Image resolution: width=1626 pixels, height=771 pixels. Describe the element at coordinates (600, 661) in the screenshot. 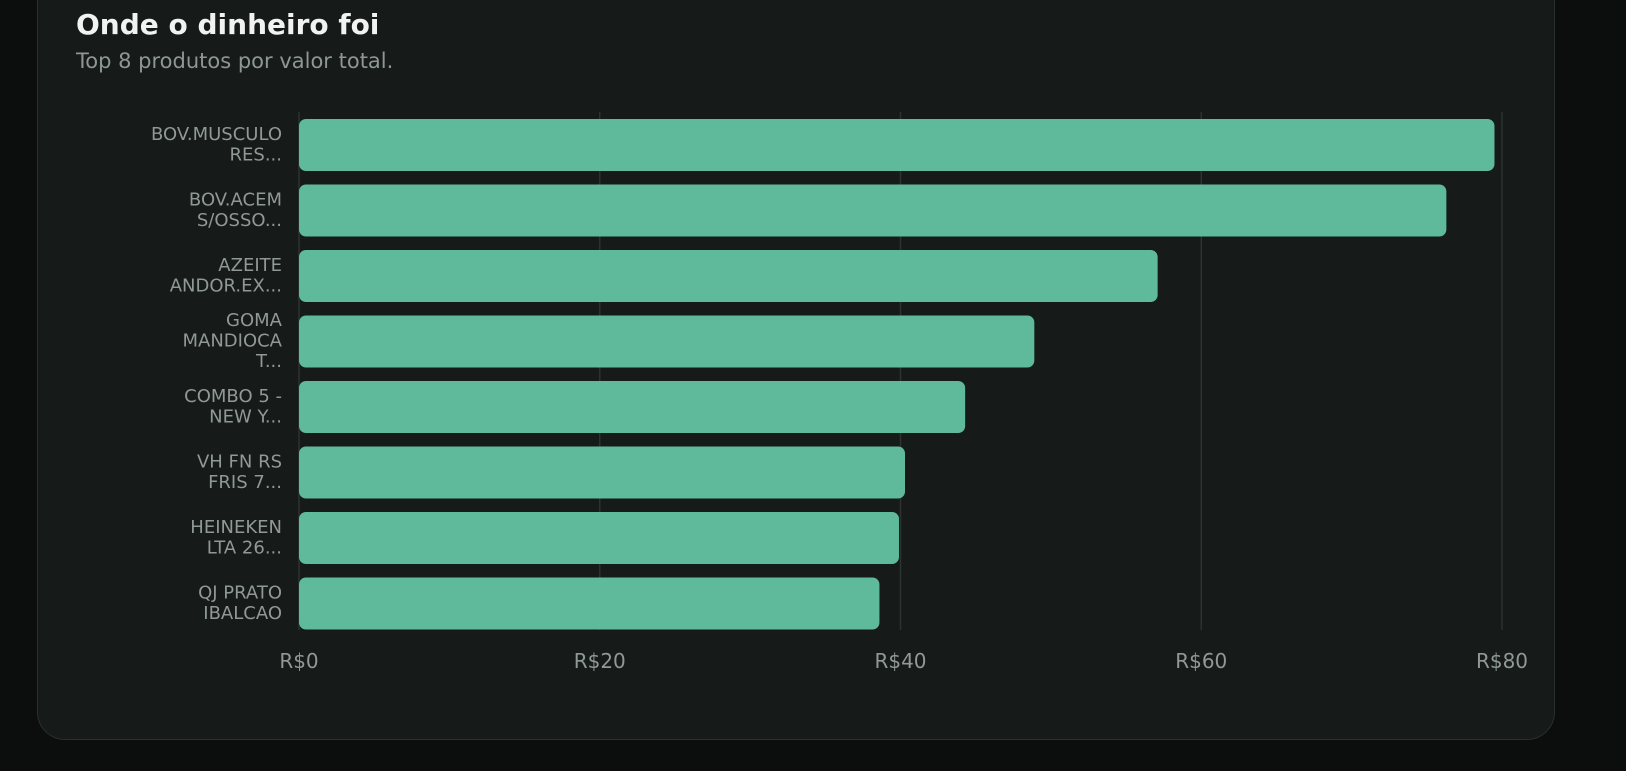

I see `x-tick-label: R$20` at that location.